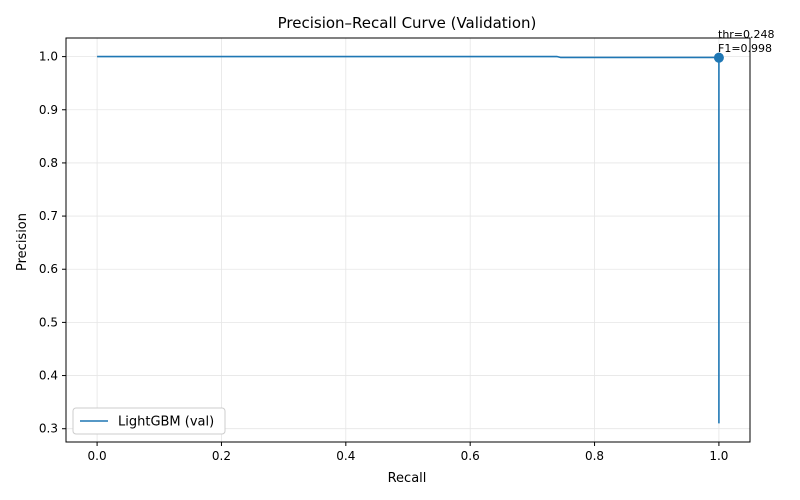  I want to click on threshold-label: thr=0.248, so click(746, 34).